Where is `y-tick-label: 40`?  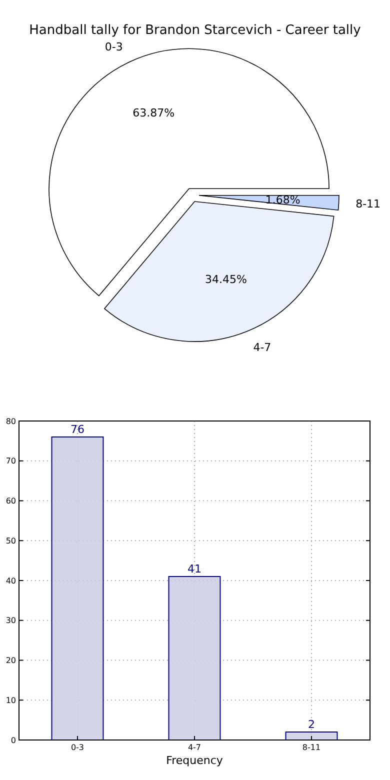 y-tick-label: 40 is located at coordinates (11, 581).